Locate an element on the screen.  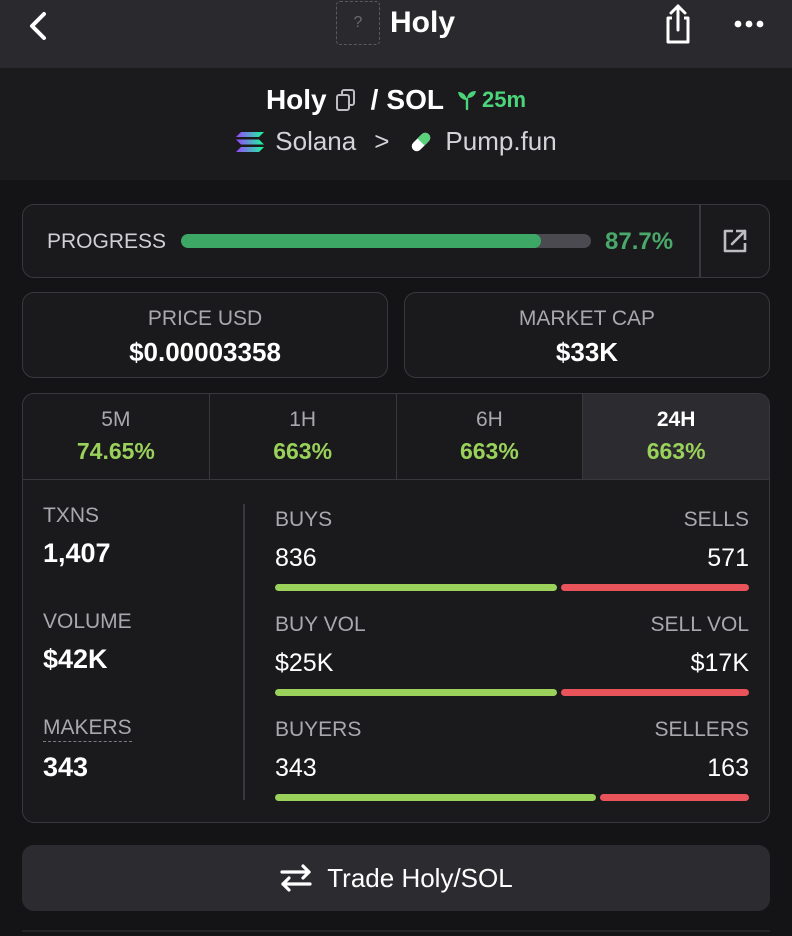
dex-name: Pump.fun is located at coordinates (501, 141).